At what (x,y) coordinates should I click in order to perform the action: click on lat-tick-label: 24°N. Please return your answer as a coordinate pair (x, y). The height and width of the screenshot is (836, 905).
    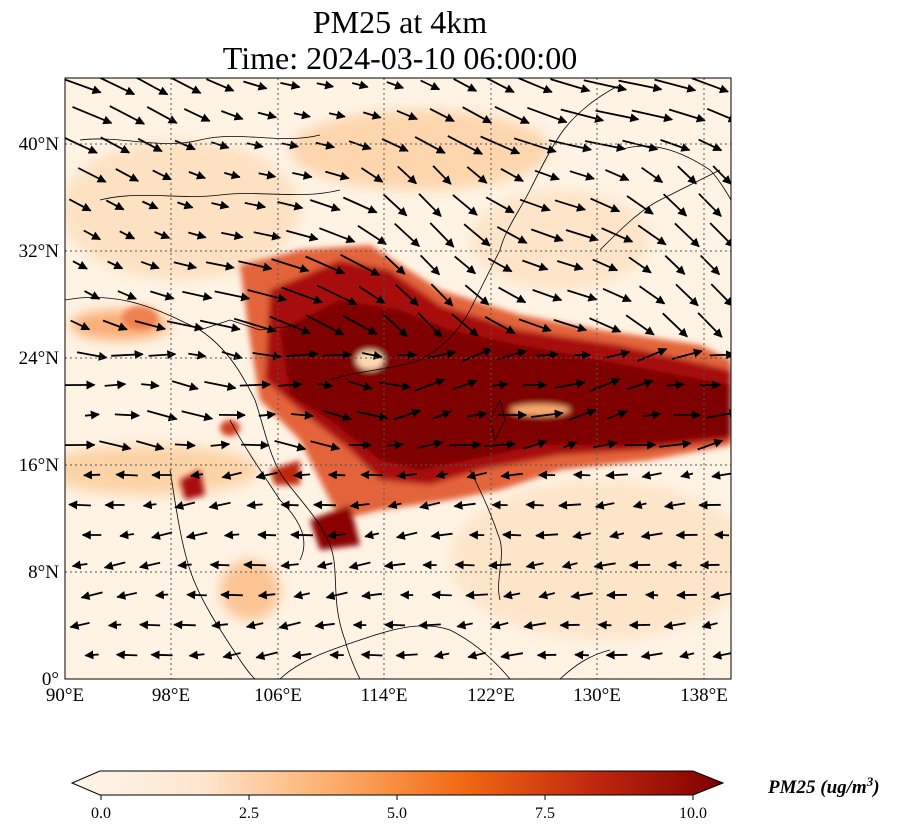
    Looking at the image, I should click on (39, 358).